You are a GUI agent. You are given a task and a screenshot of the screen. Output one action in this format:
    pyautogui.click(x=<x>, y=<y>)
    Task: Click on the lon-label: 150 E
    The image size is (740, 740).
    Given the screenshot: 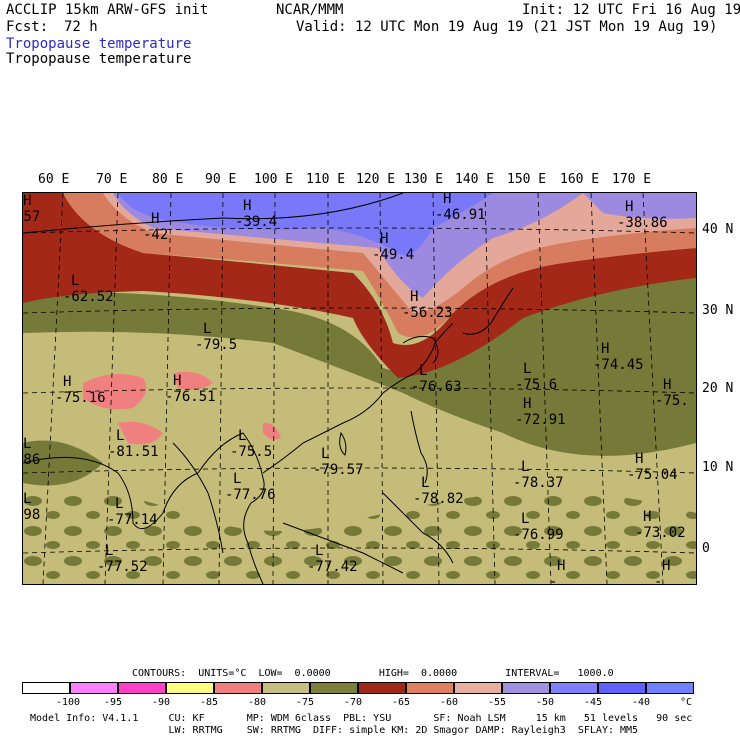 What is the action you would take?
    pyautogui.click(x=527, y=179)
    